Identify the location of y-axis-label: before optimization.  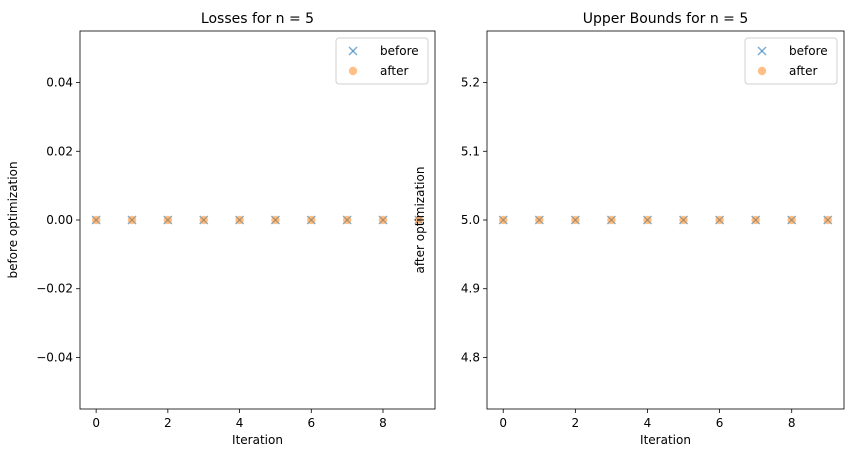
(13, 219).